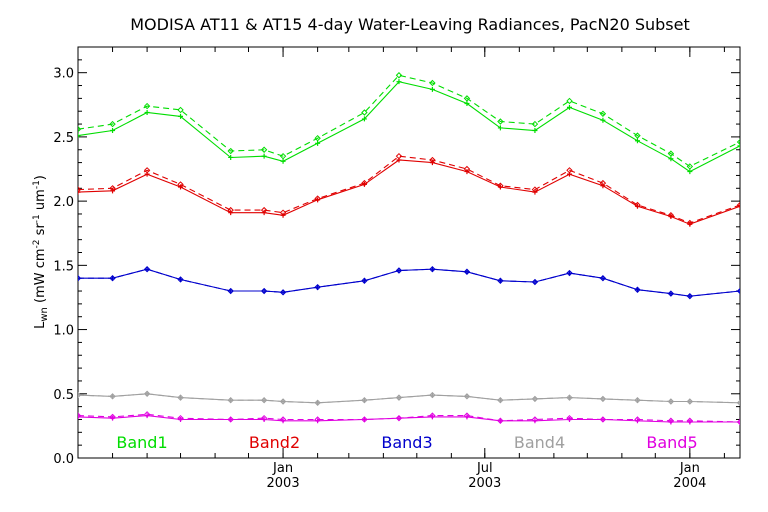 The height and width of the screenshot is (512, 768). I want to click on x-tick-year: 2003, so click(484, 483).